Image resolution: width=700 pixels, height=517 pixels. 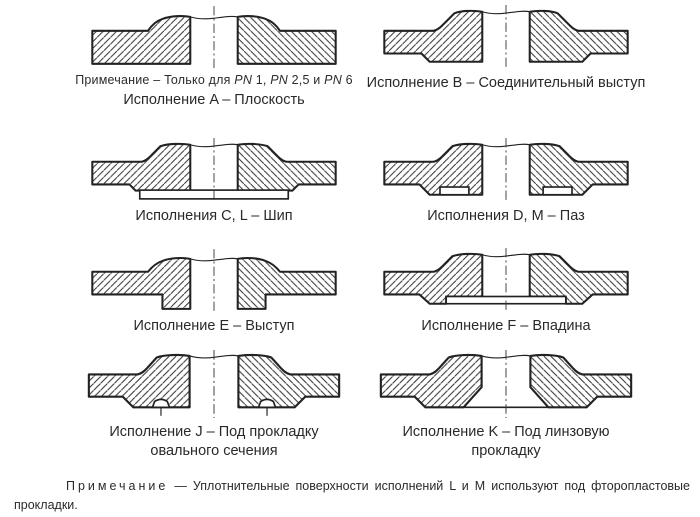 I want to click on flange-section-j-oval-gasket-diagram, so click(x=214, y=384).